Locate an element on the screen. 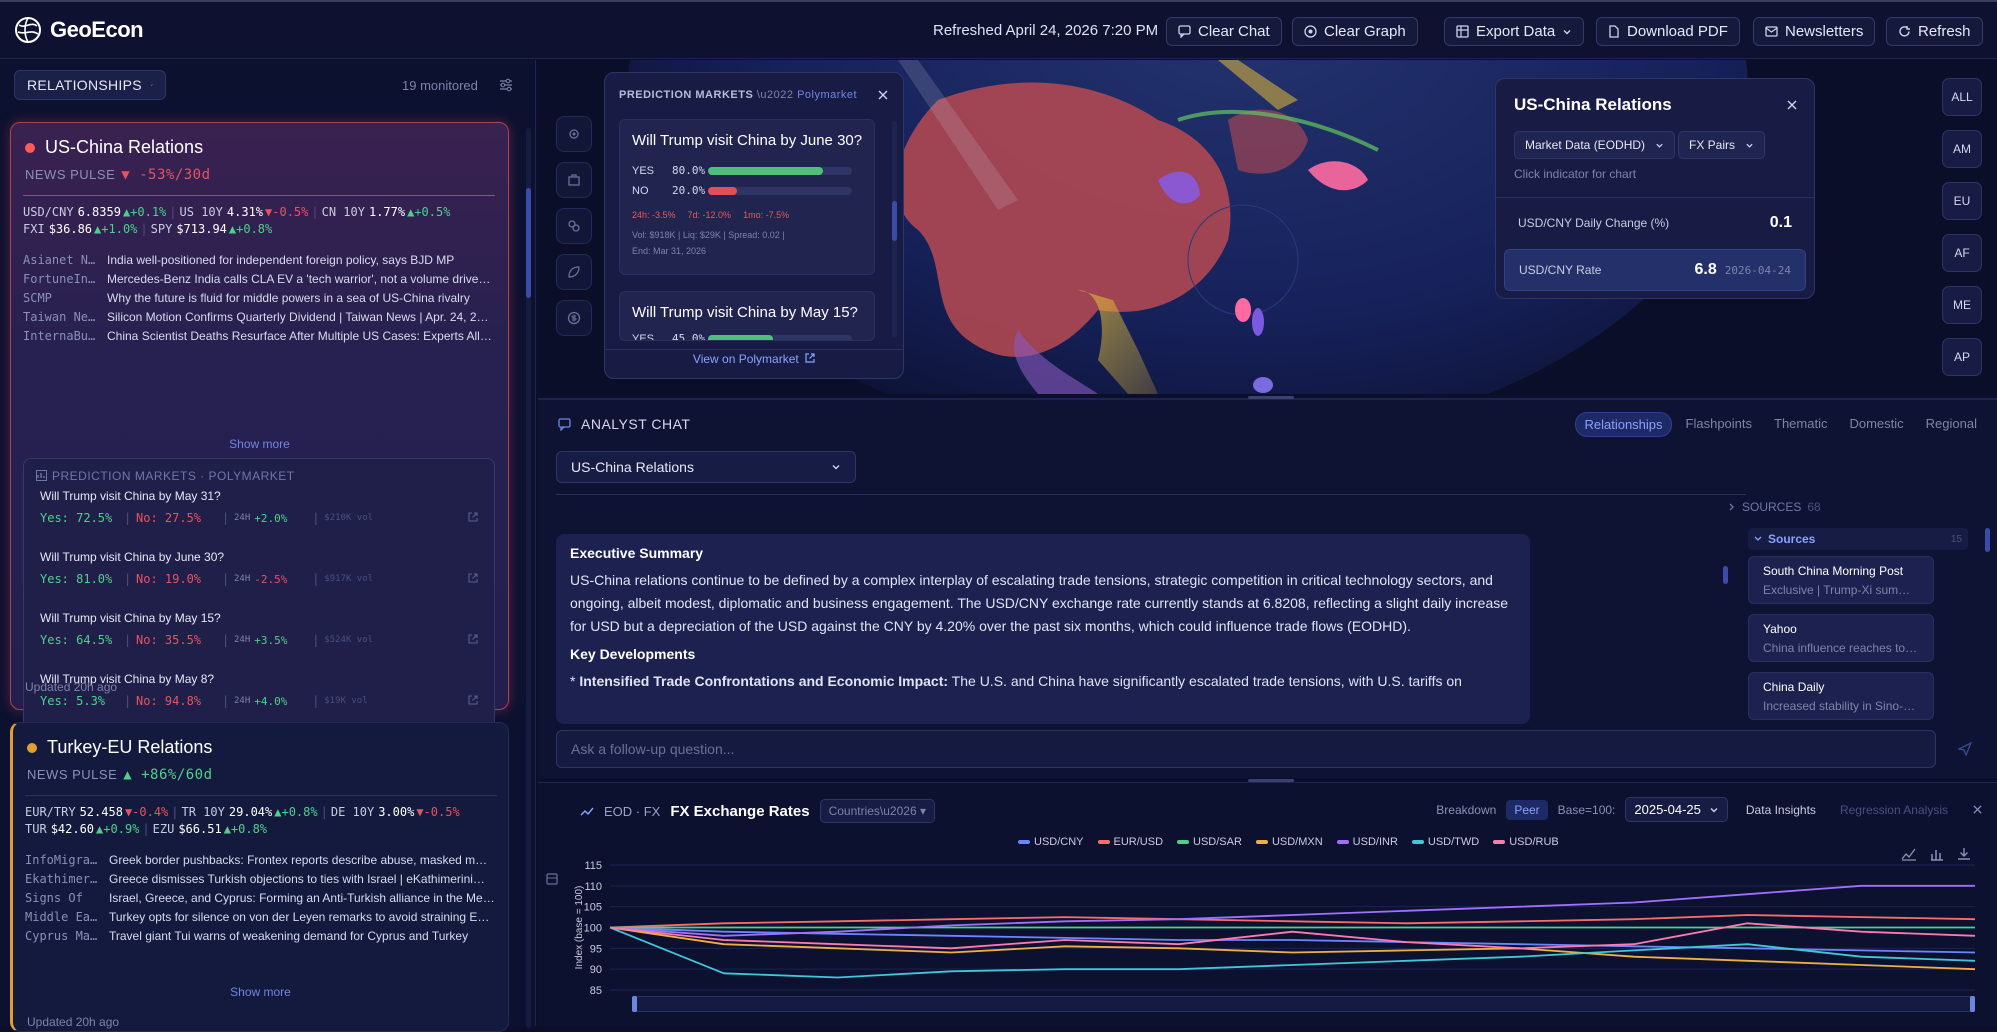 The image size is (1997, 1032). filter-sliders-icon is located at coordinates (506, 85).